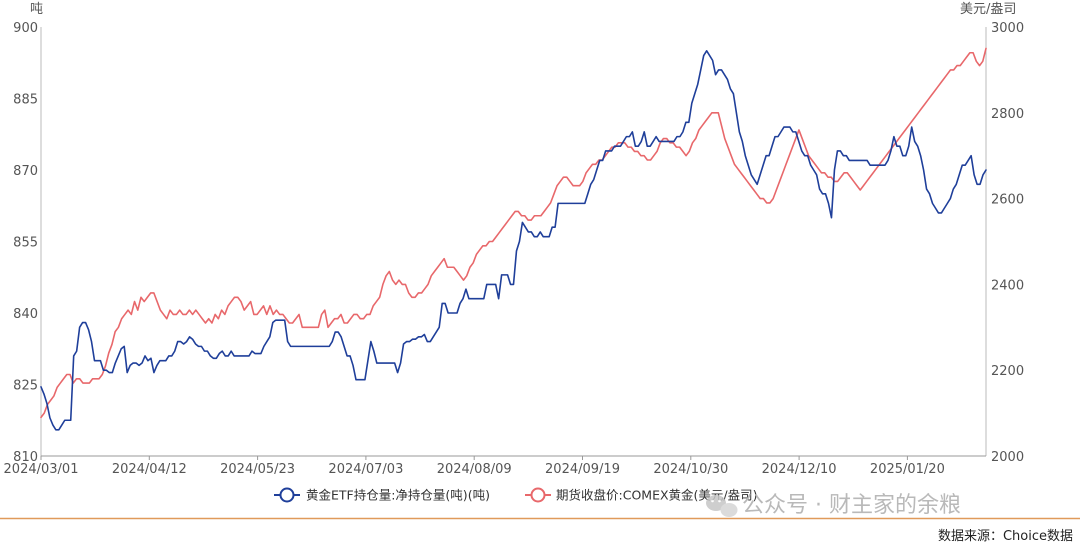 The image size is (1080, 547). Describe the element at coordinates (25, 100) in the screenshot. I see `left-tick-label: 885` at that location.